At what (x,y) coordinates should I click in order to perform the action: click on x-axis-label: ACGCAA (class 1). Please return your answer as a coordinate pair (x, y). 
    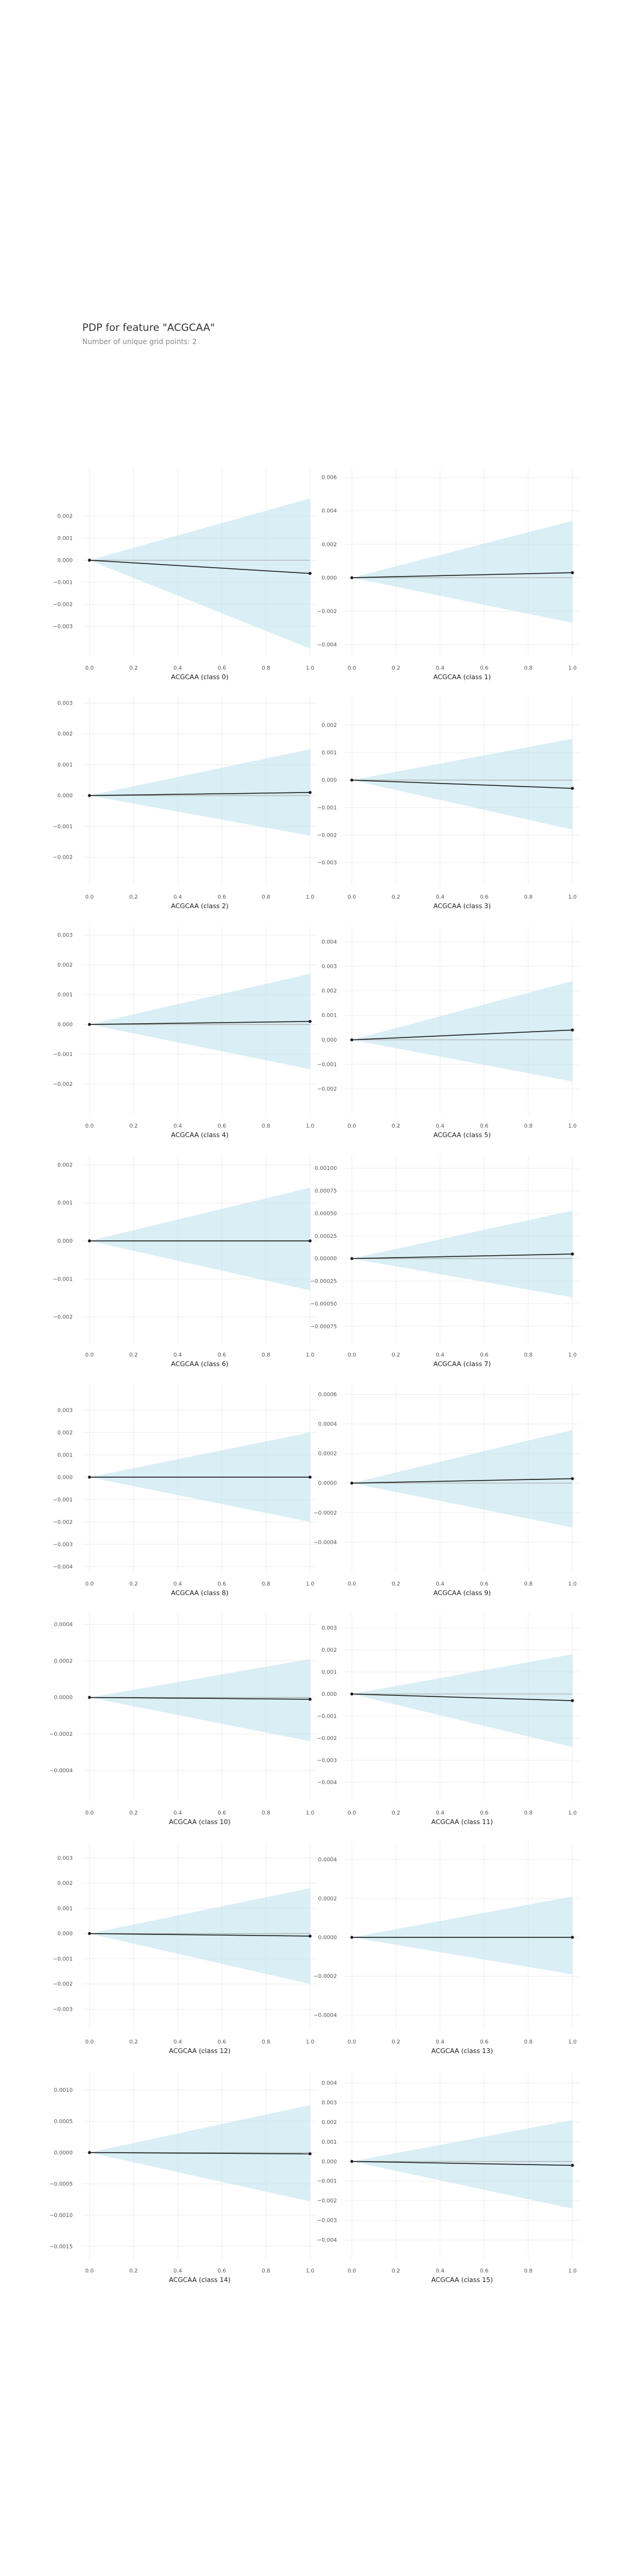
    Looking at the image, I should click on (462, 677).